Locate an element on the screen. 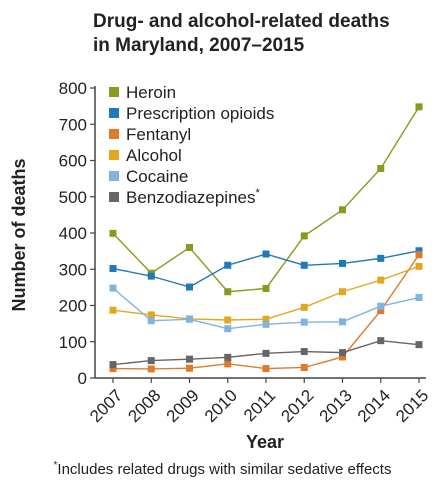 Image resolution: width=445 pixels, height=491 pixels. y-tick-label: 500 is located at coordinates (73, 197).